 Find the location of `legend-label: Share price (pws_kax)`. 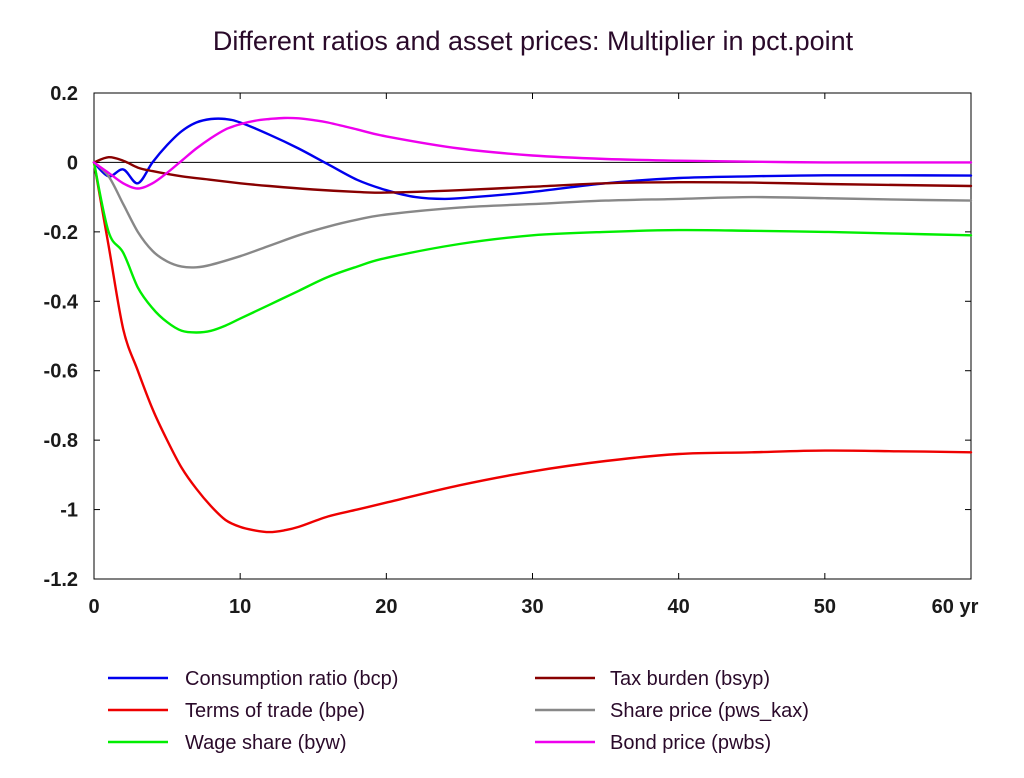

legend-label: Share price (pws_kax) is located at coordinates (709, 711).